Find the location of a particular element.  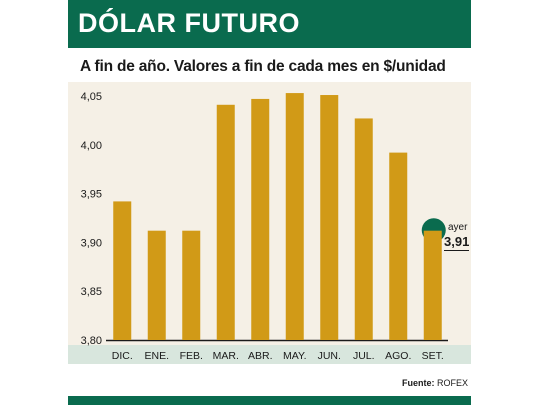

chart-title: DÓLAR FUTURO is located at coordinates (189, 23).